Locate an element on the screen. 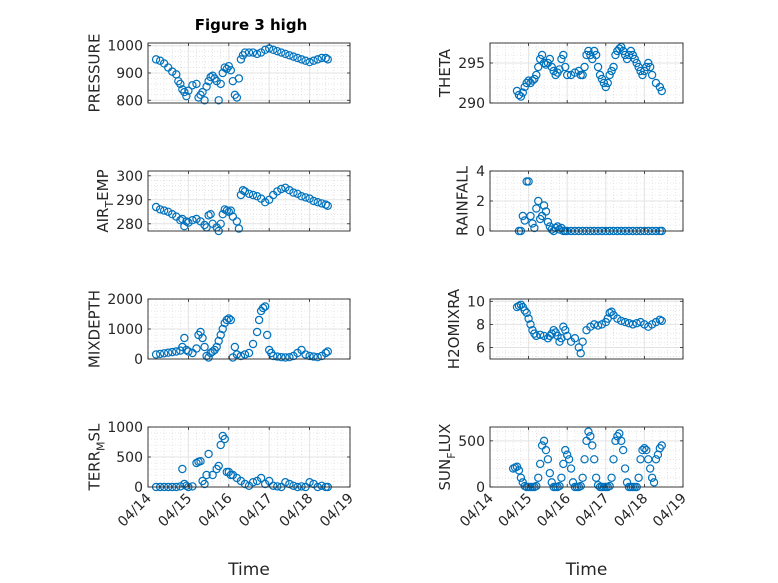 The height and width of the screenshot is (583, 778). y-tick-label: 0 is located at coordinates (138, 488).